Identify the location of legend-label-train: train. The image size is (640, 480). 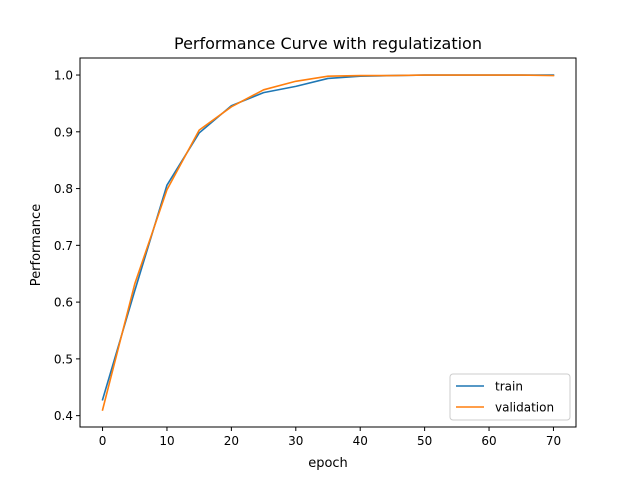
(509, 387).